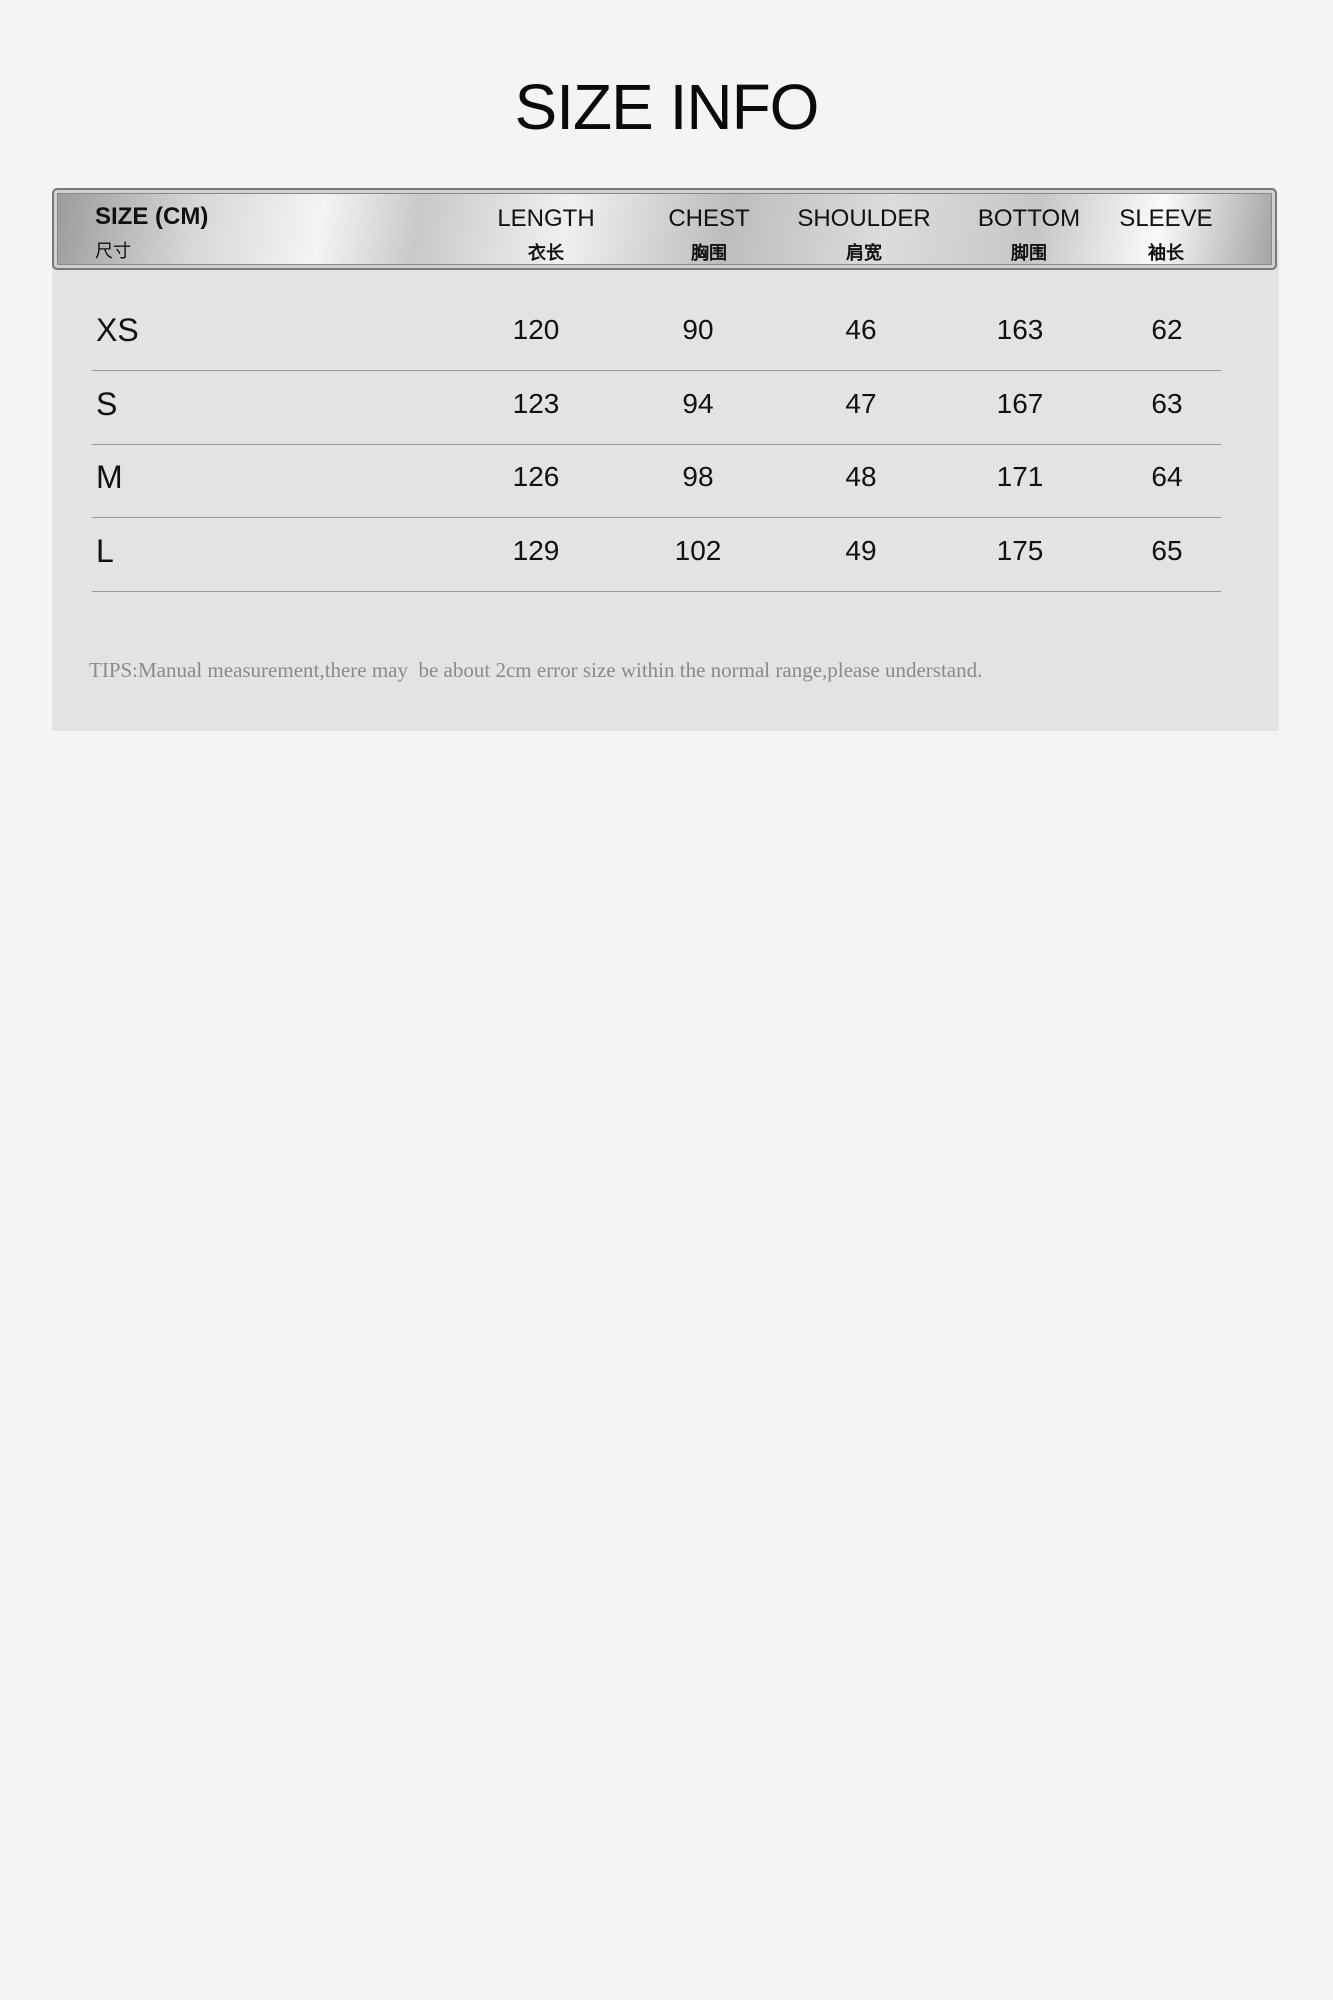 The height and width of the screenshot is (2000, 1333). Describe the element at coordinates (536, 329) in the screenshot. I see `length-value: 120` at that location.